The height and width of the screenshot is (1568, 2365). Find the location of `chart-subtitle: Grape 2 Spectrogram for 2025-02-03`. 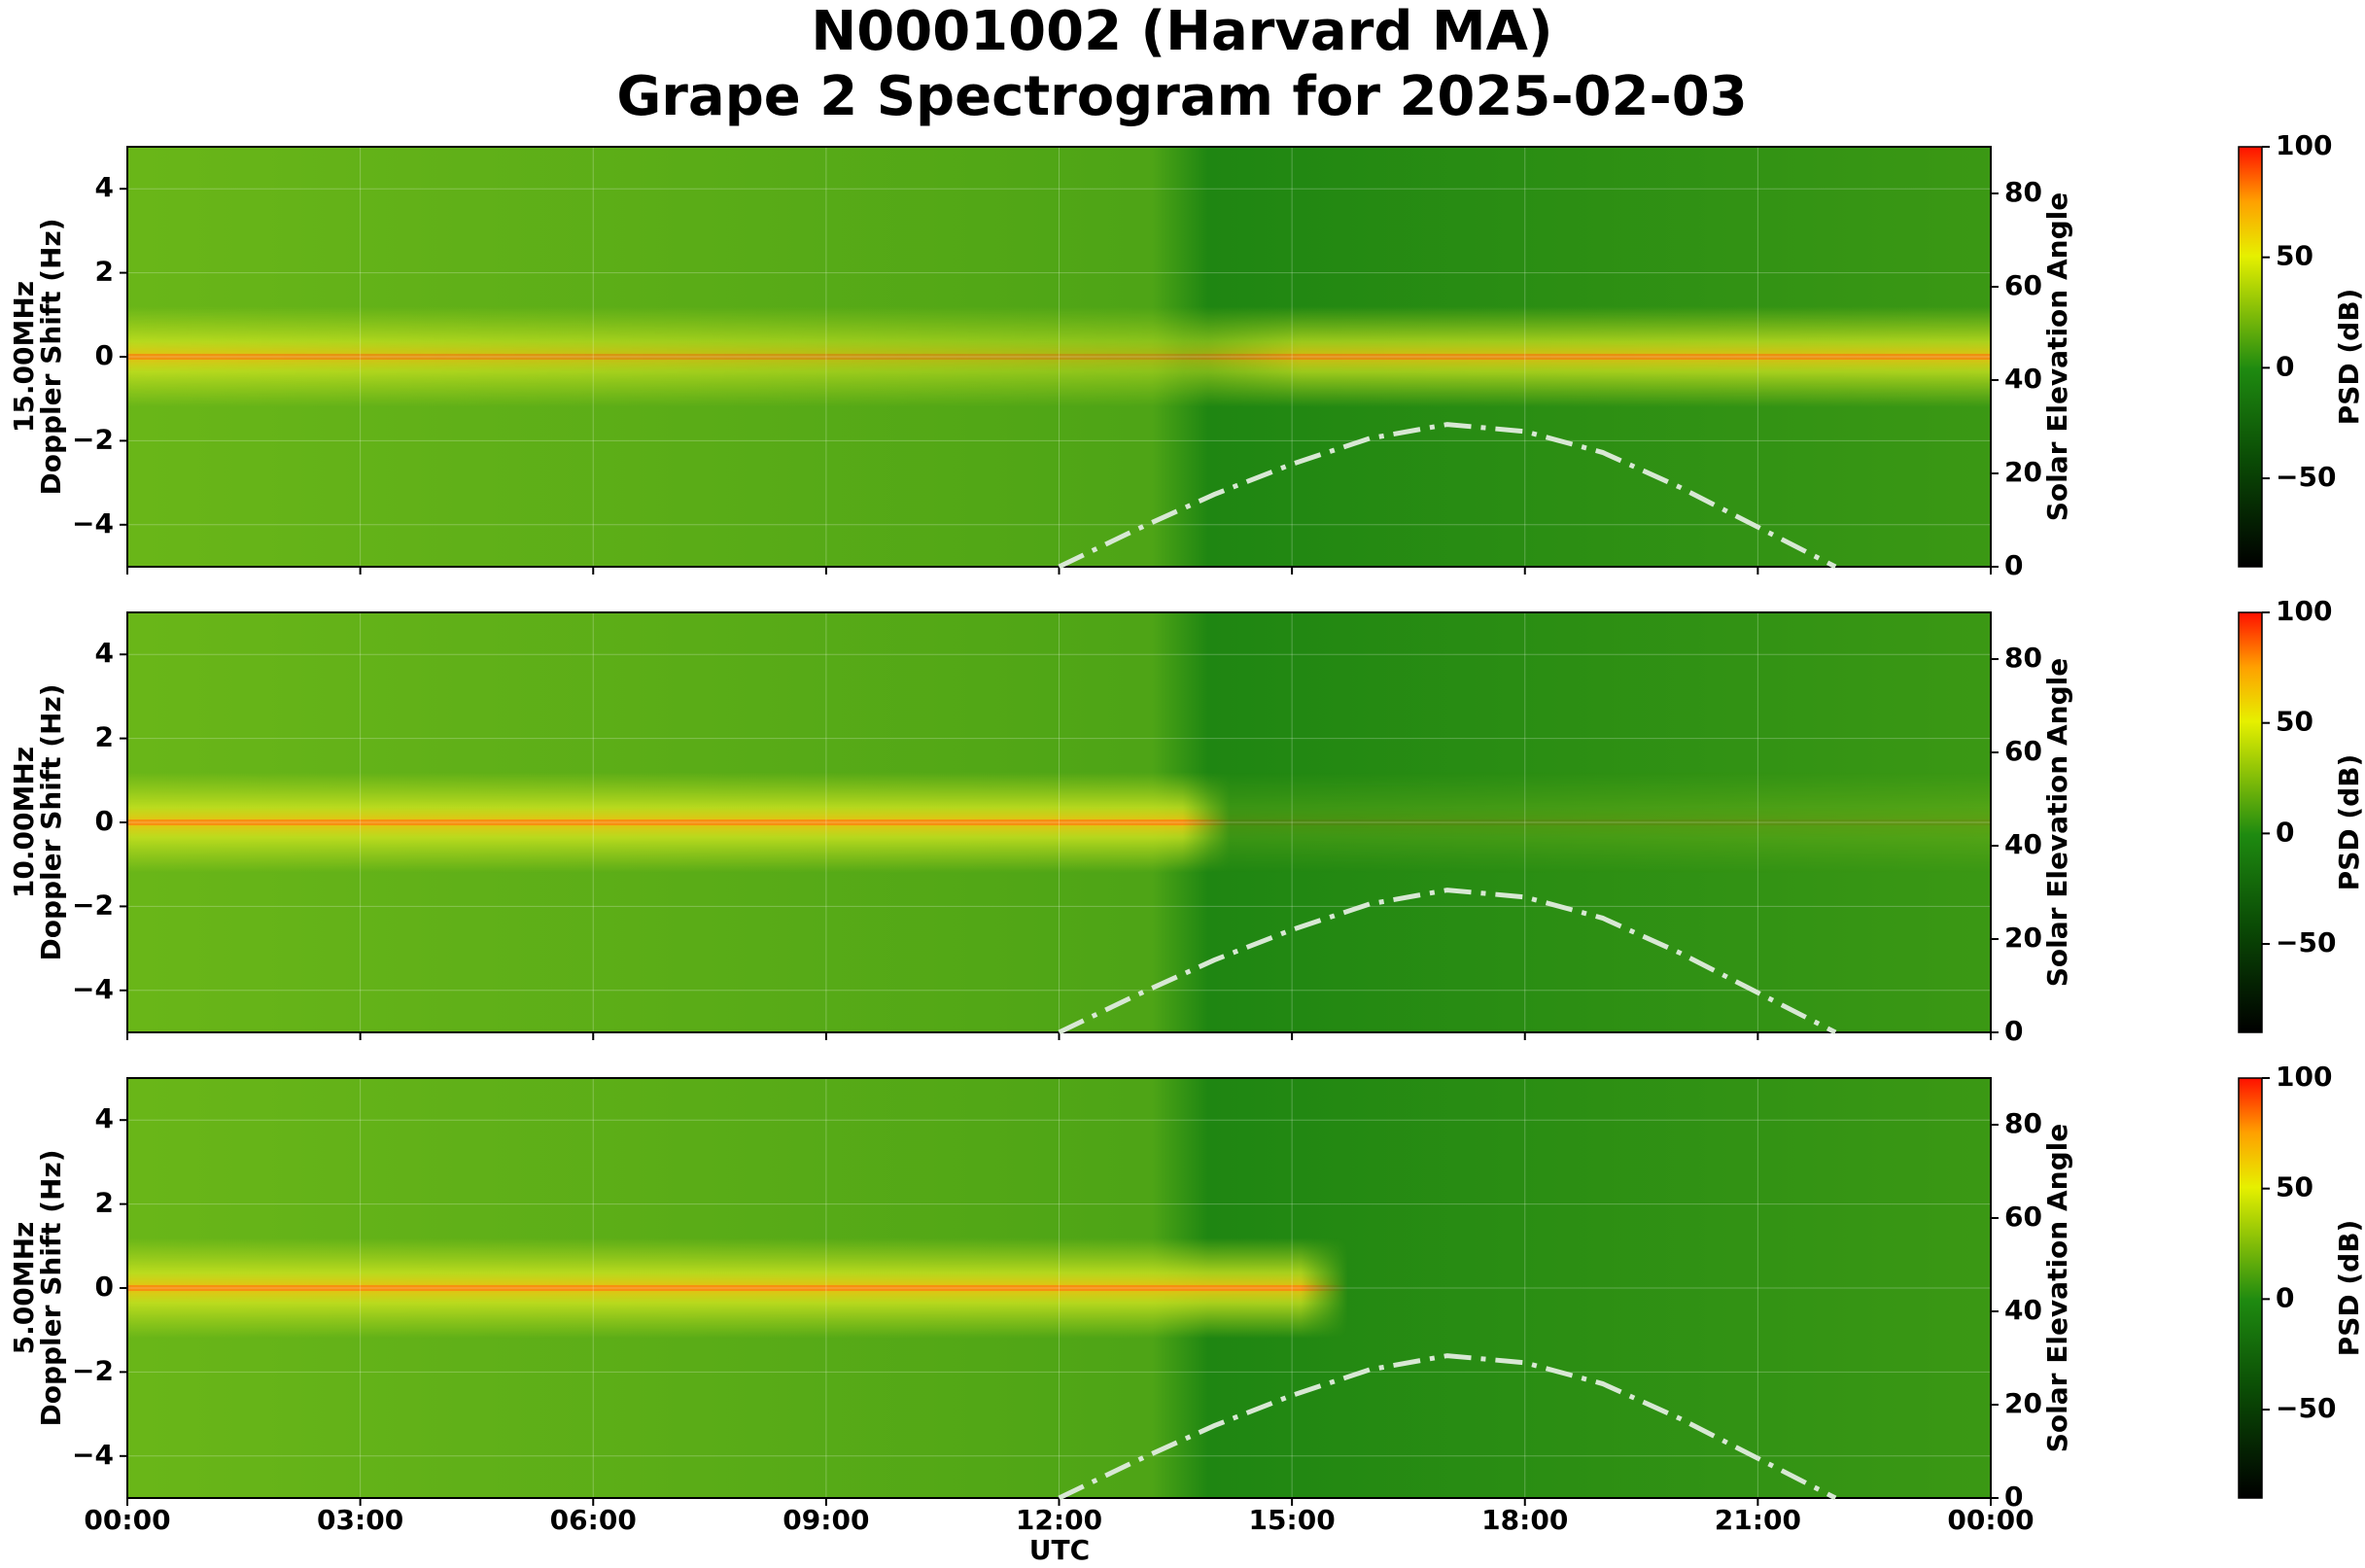

chart-subtitle: Grape 2 Spectrogram for 2025-02-03 is located at coordinates (1181, 96).